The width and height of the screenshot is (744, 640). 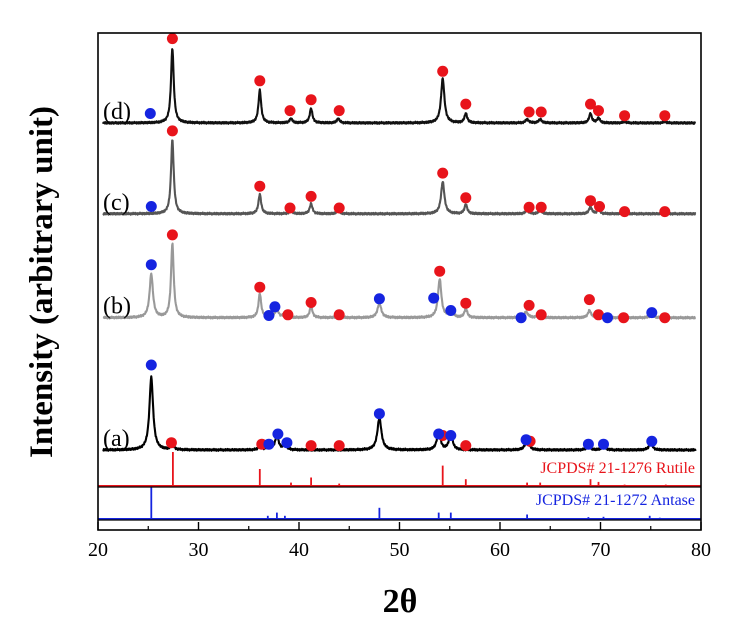 What do you see at coordinates (400, 601) in the screenshot?
I see `x-axis-title: 2θ` at bounding box center [400, 601].